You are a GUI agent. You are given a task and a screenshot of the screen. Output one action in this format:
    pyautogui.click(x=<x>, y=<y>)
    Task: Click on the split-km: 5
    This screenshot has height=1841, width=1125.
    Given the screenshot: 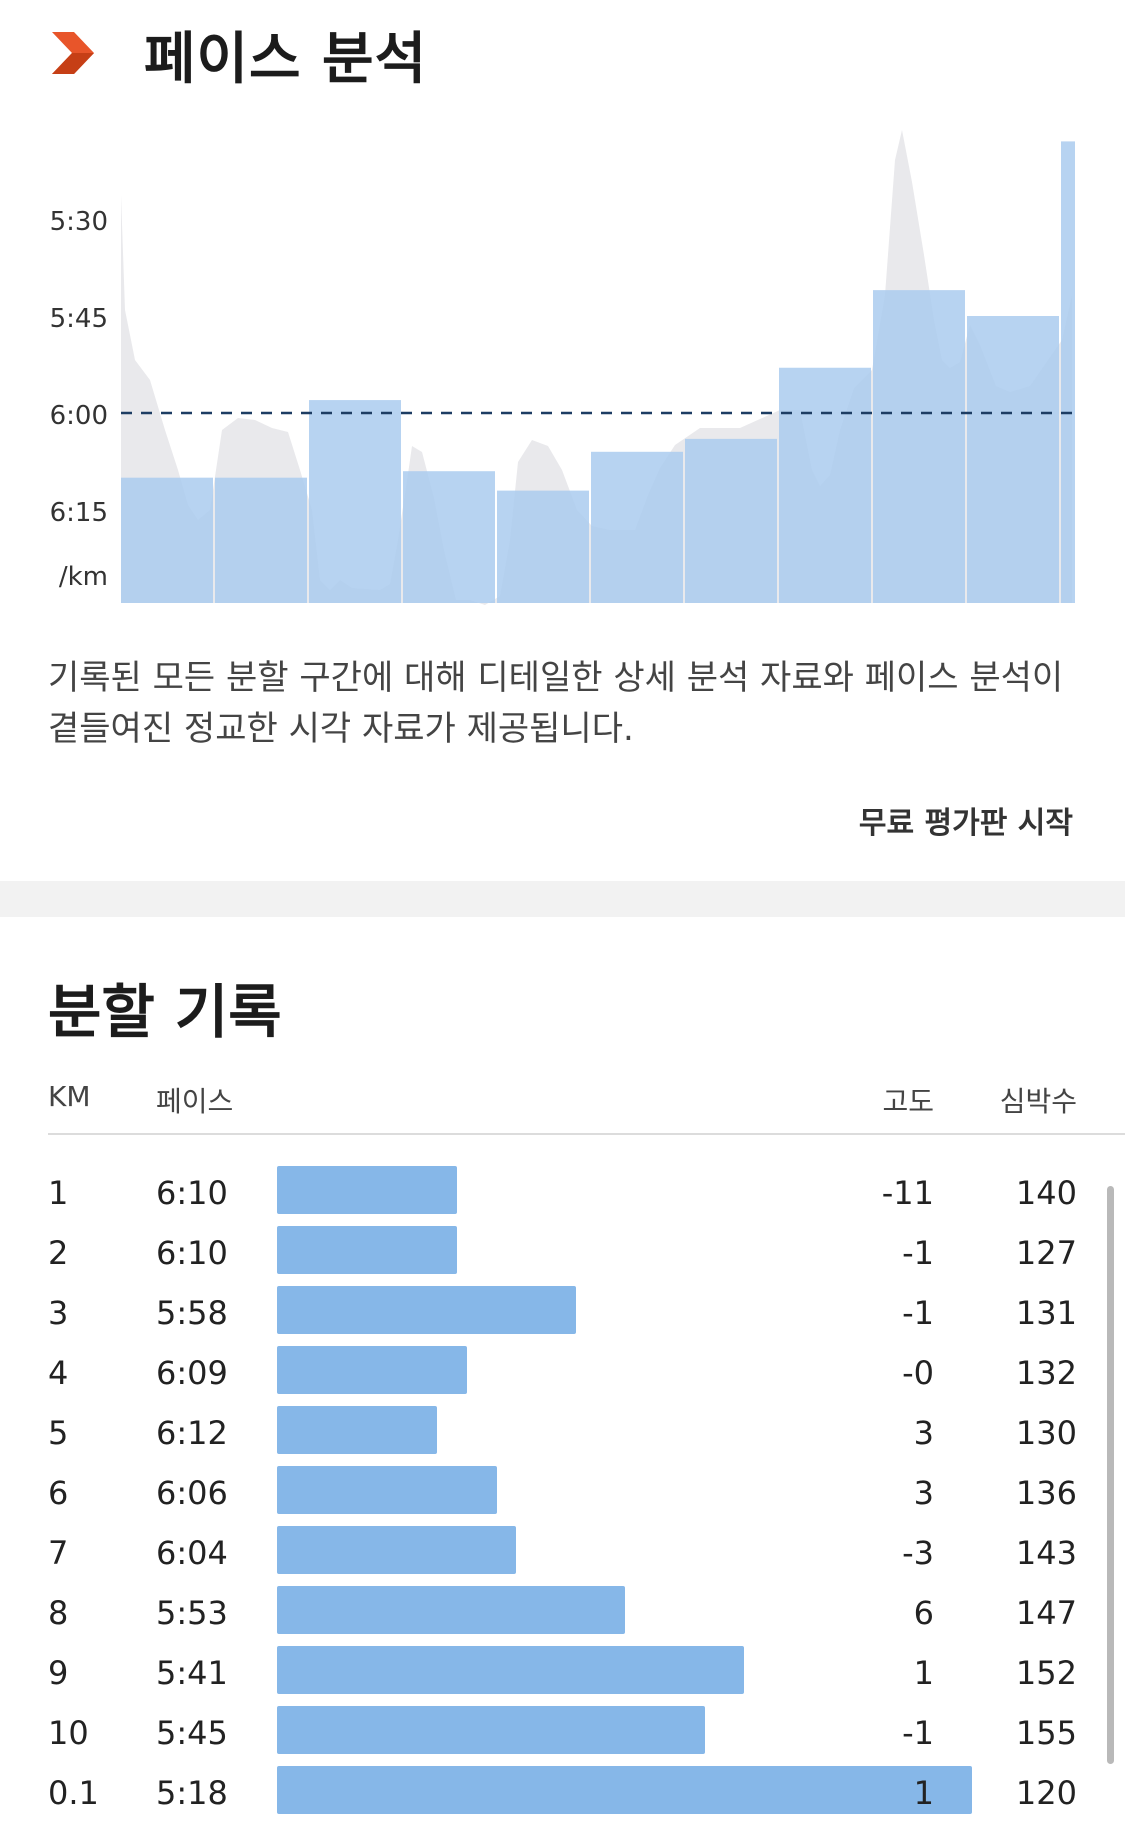 What is the action you would take?
    pyautogui.click(x=58, y=1433)
    